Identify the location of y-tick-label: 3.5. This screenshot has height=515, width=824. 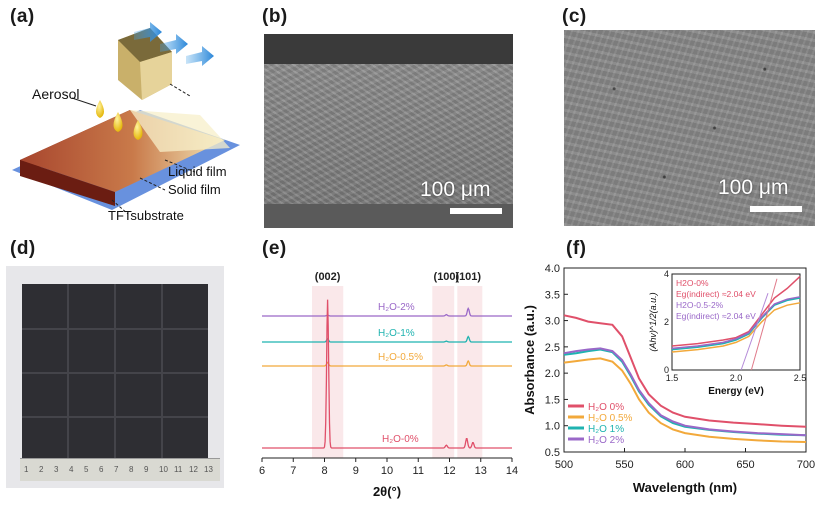
(552, 295).